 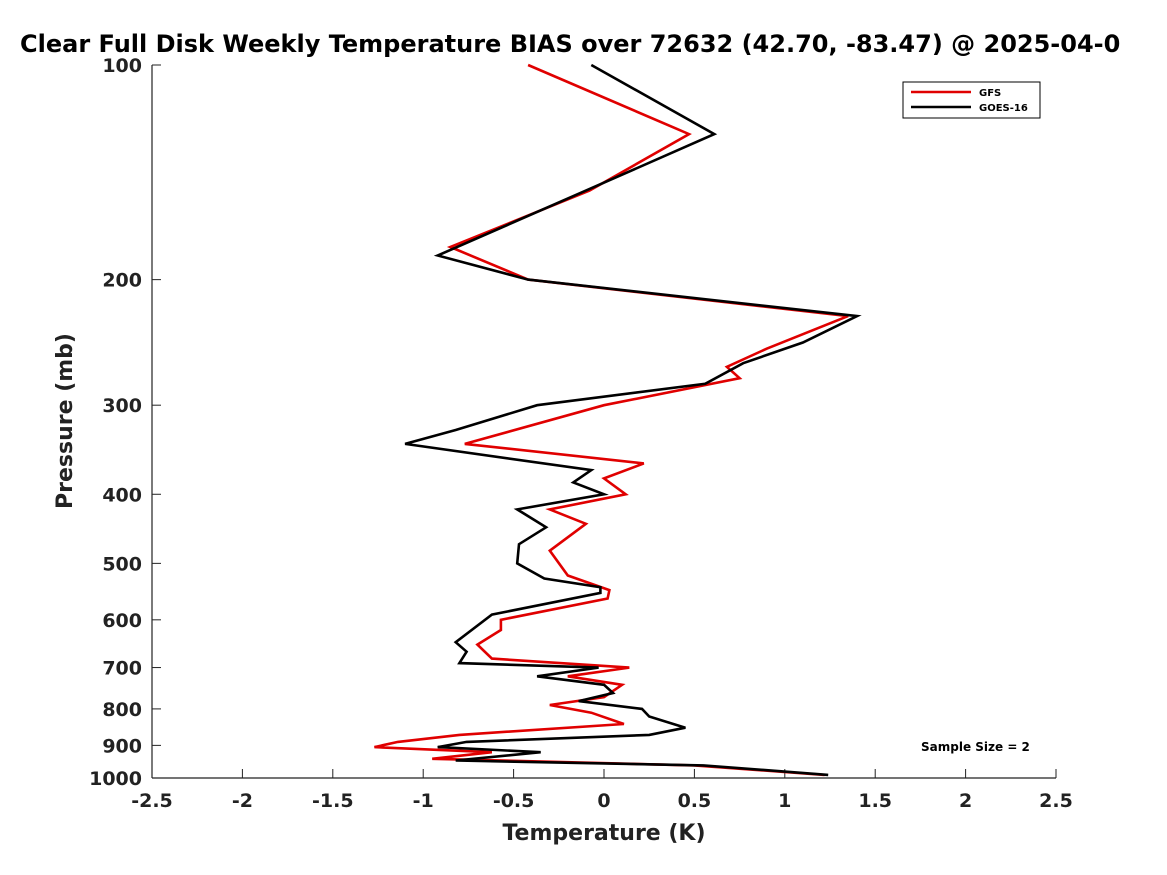 What do you see at coordinates (242, 801) in the screenshot?
I see `x-tick-label: -2` at bounding box center [242, 801].